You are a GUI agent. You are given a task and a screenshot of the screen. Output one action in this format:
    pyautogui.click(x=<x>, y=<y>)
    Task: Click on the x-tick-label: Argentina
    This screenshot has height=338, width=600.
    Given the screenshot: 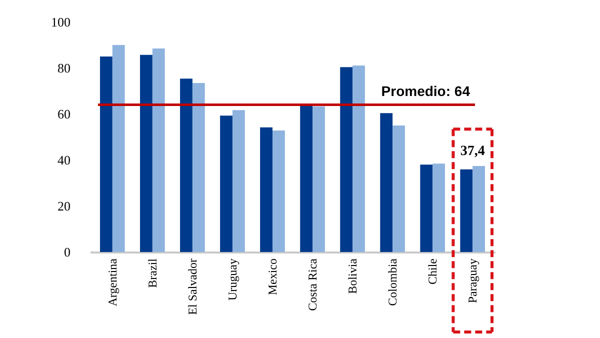 What is the action you would take?
    pyautogui.click(x=112, y=282)
    